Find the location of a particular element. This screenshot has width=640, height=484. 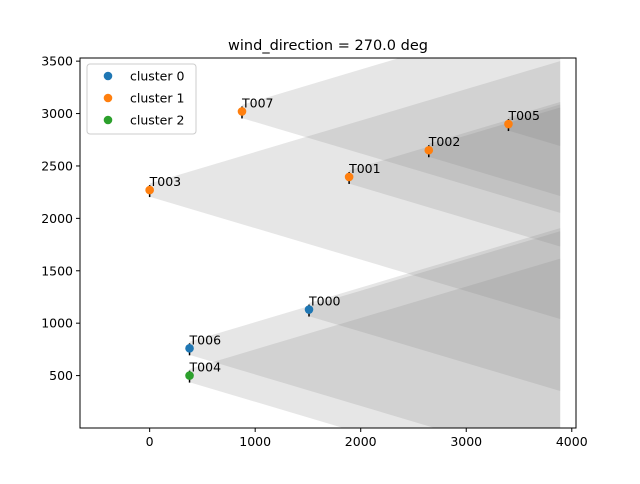

x-tick-label-0: 0 is located at coordinates (150, 441).